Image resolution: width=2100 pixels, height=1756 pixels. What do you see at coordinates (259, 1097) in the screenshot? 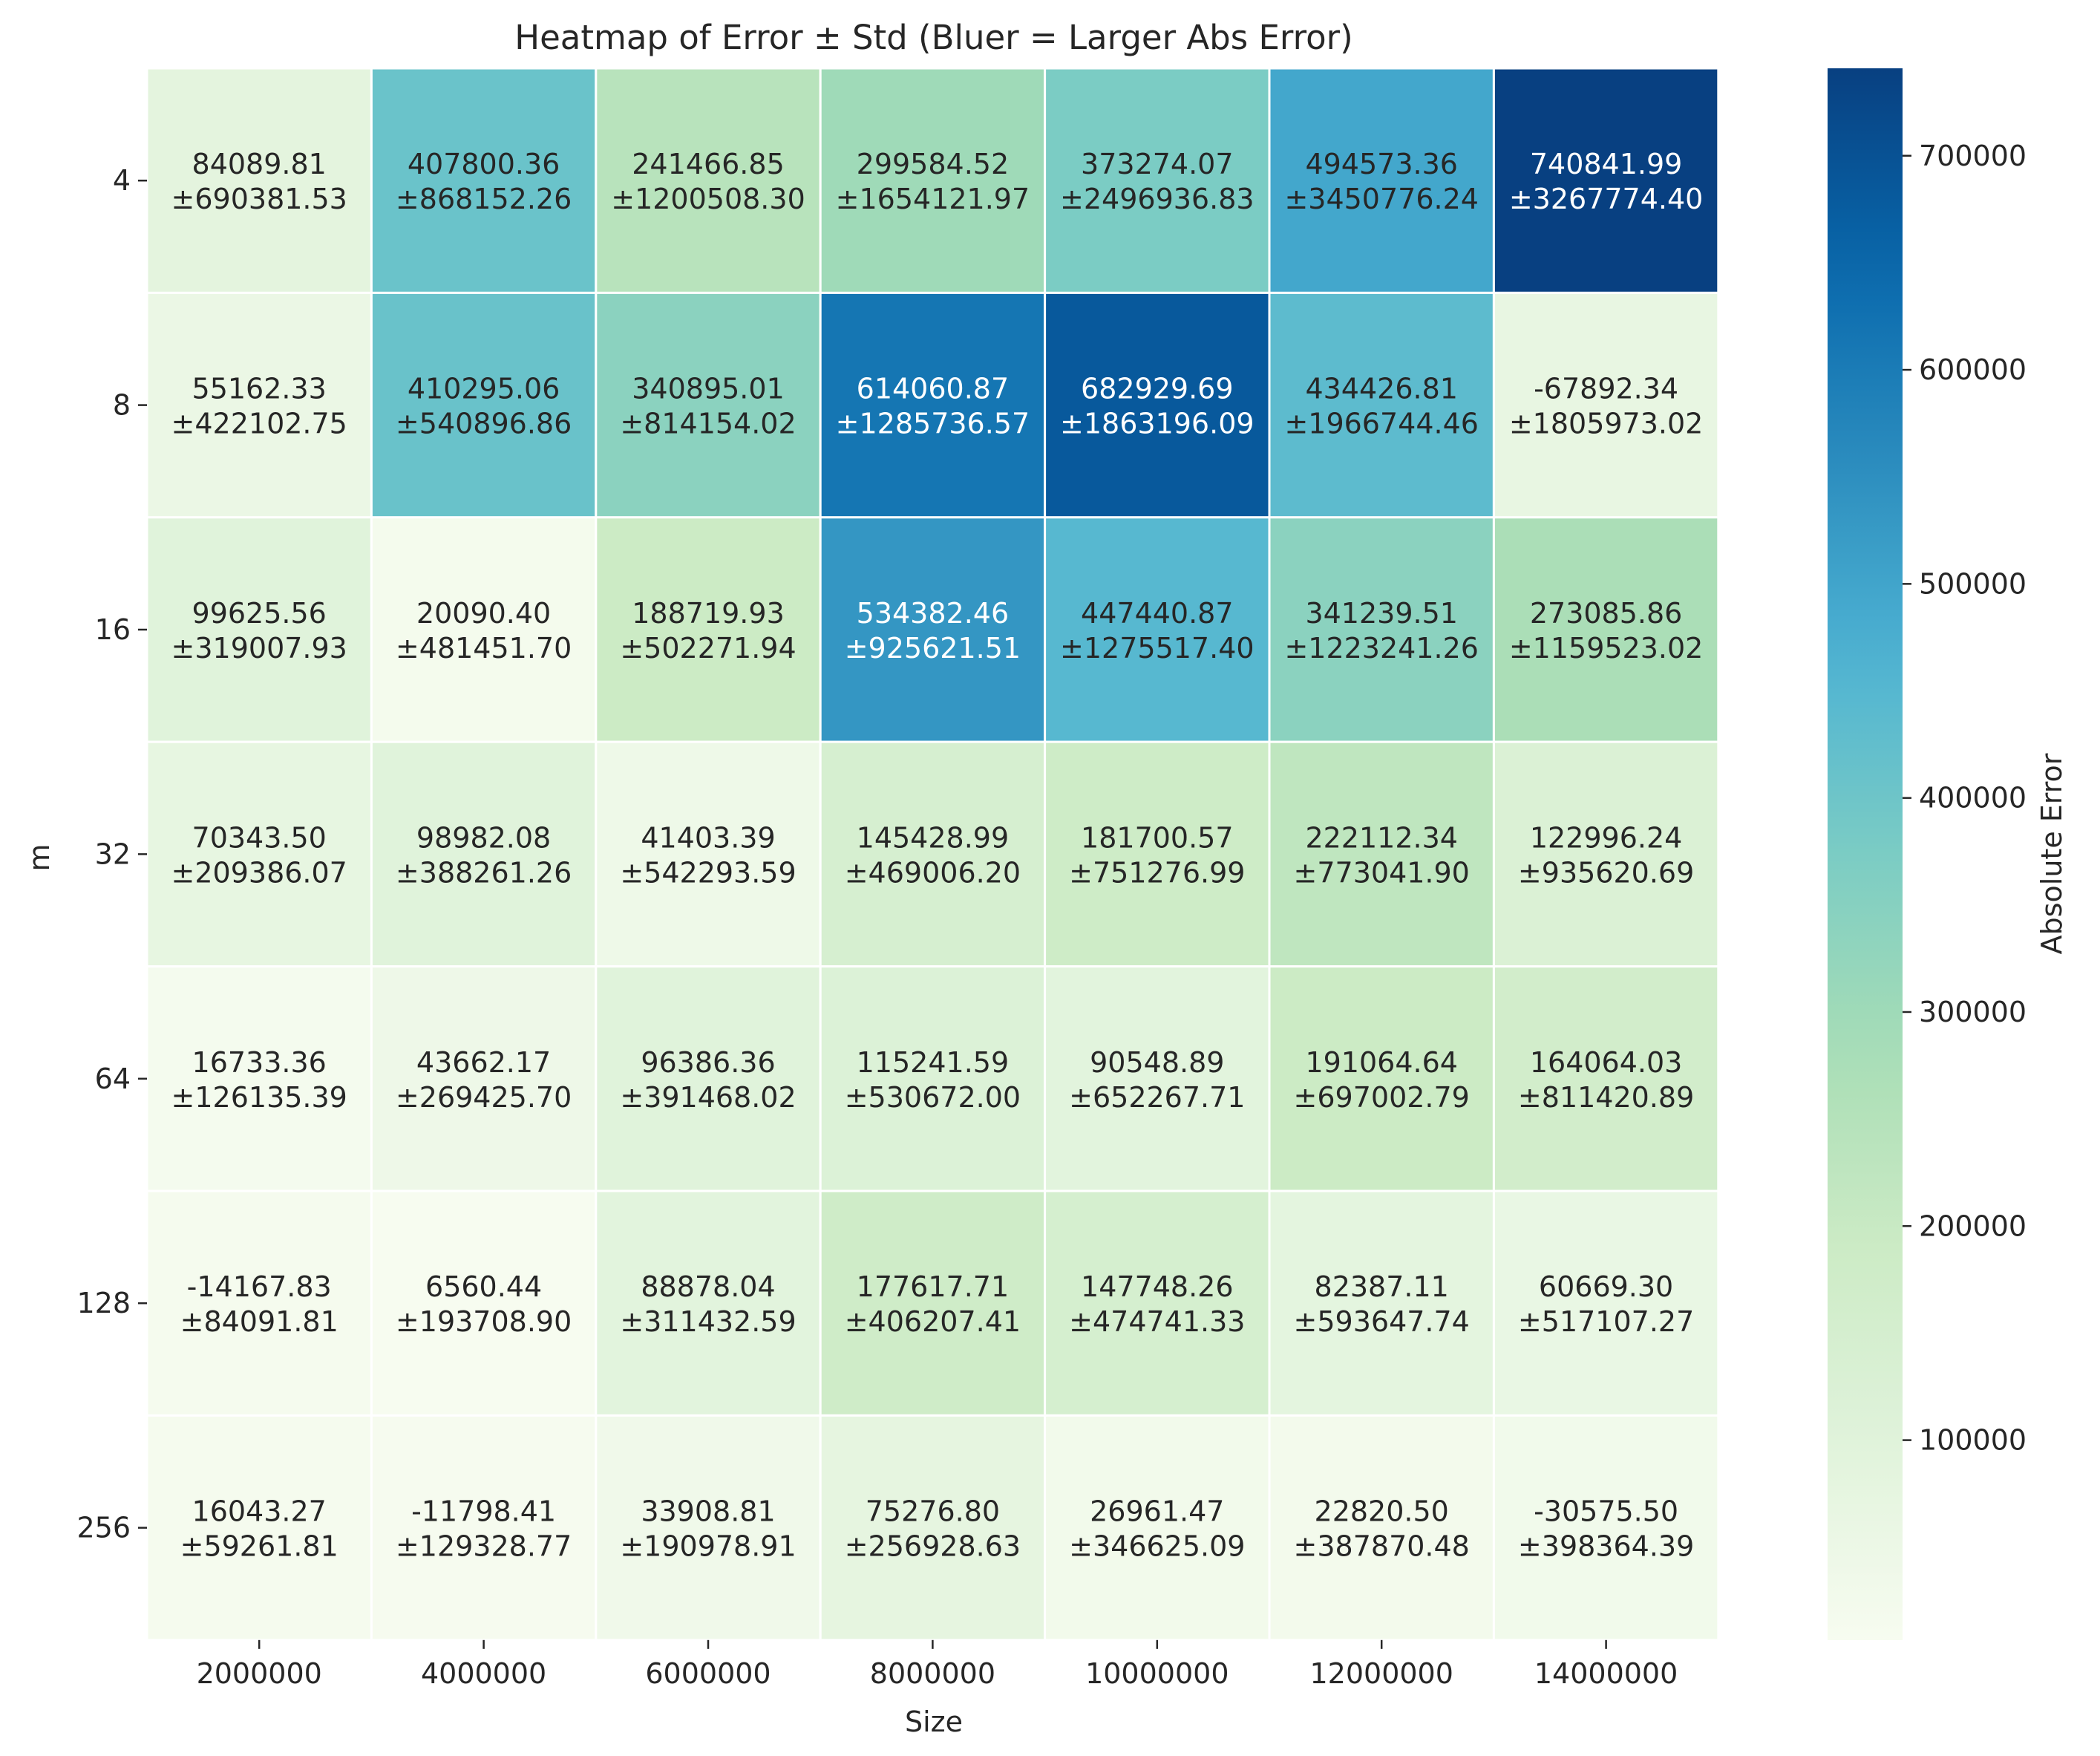
I see `cell-std-label: ±126135.39` at bounding box center [259, 1097].